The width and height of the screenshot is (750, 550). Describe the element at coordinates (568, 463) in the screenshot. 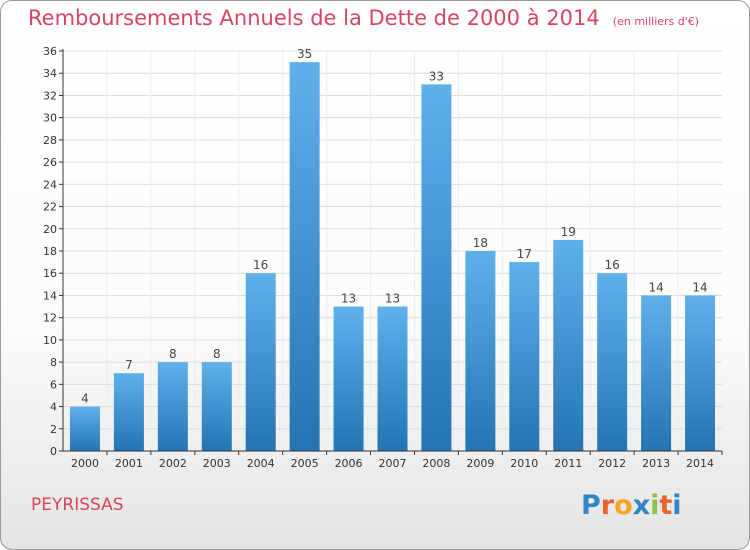

I see `x-tick-label: 2011` at that location.